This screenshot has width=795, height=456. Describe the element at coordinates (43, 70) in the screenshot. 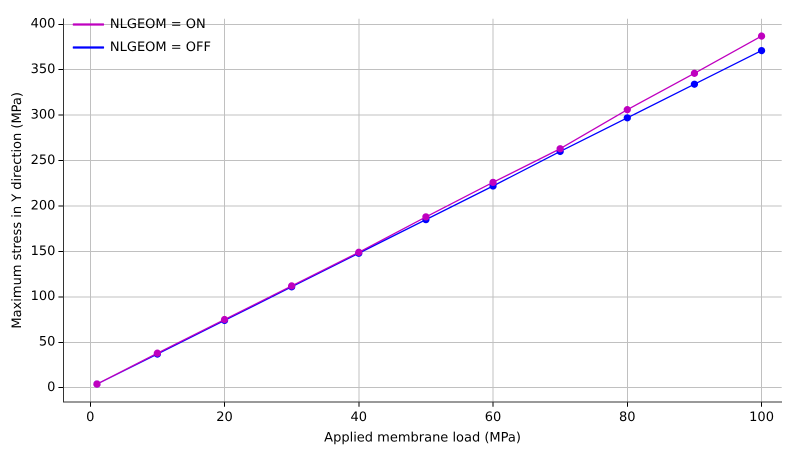

I see `y-tick-label: 350` at that location.